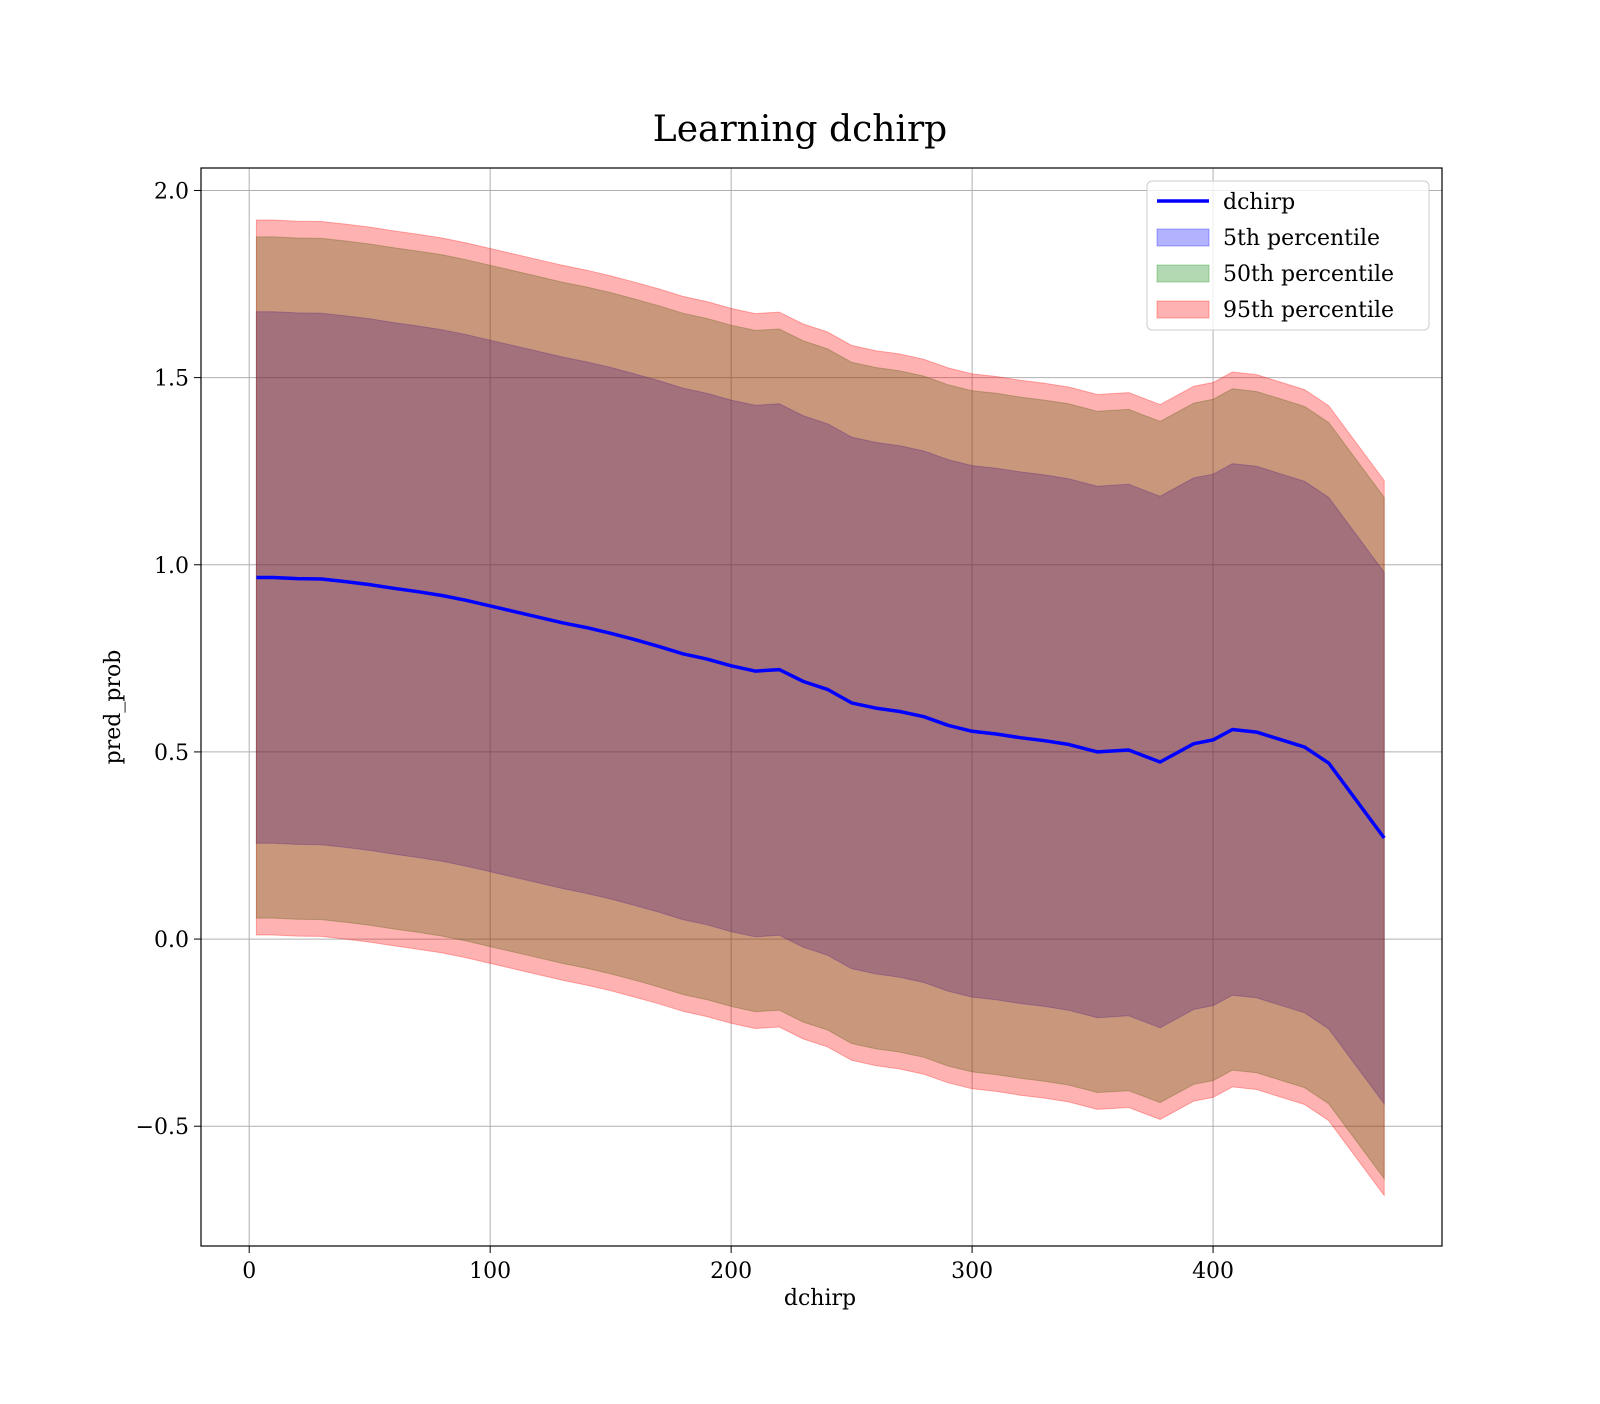 Image resolution: width=1600 pixels, height=1404 pixels. What do you see at coordinates (171, 566) in the screenshot?
I see `y-tick-label: 1.0` at bounding box center [171, 566].